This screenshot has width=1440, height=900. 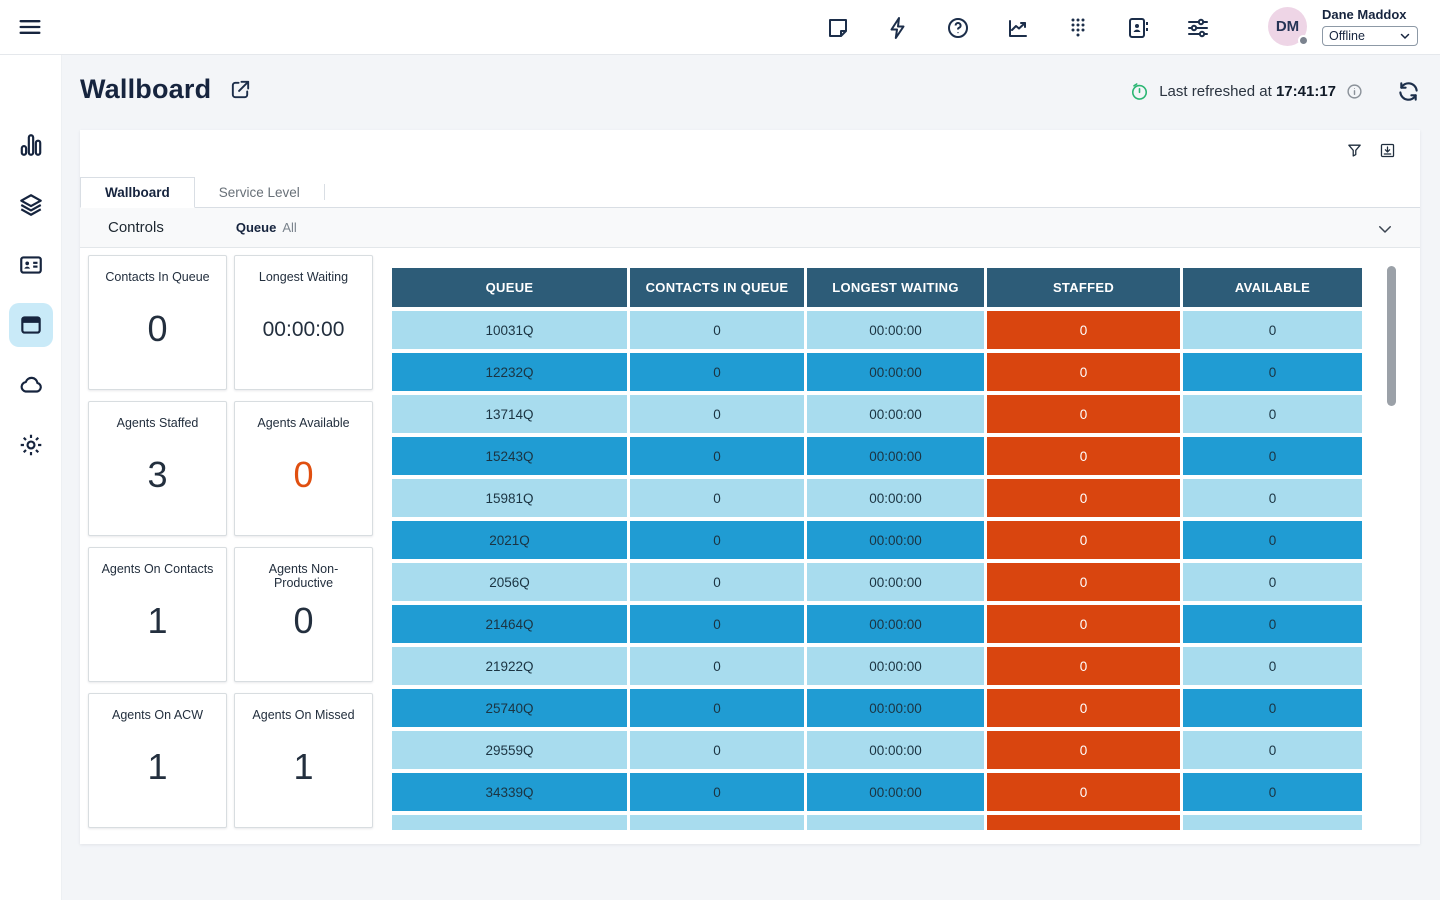 I want to click on table-row: 29559Q 0 00:00:00 0 0, so click(x=878, y=750).